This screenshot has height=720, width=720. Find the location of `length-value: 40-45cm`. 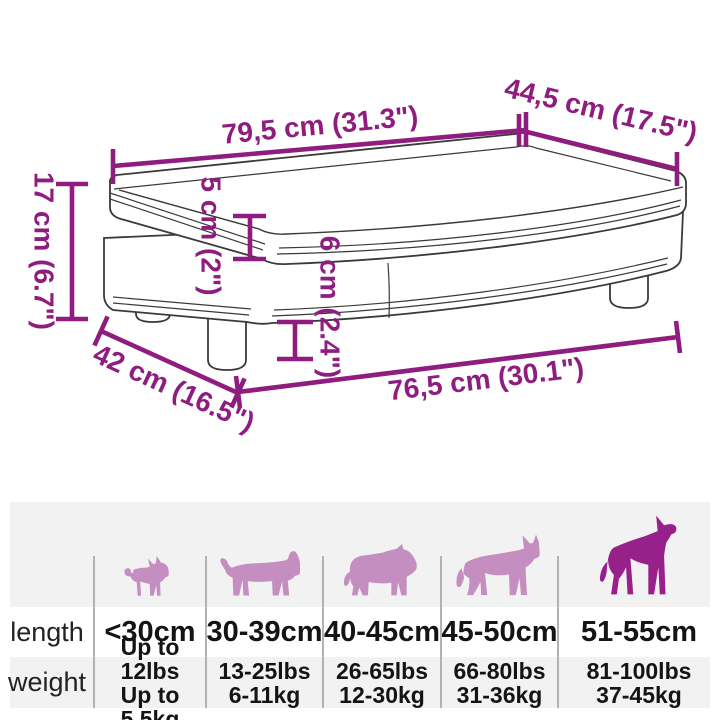

length-value: 40-45cm is located at coordinates (382, 631).